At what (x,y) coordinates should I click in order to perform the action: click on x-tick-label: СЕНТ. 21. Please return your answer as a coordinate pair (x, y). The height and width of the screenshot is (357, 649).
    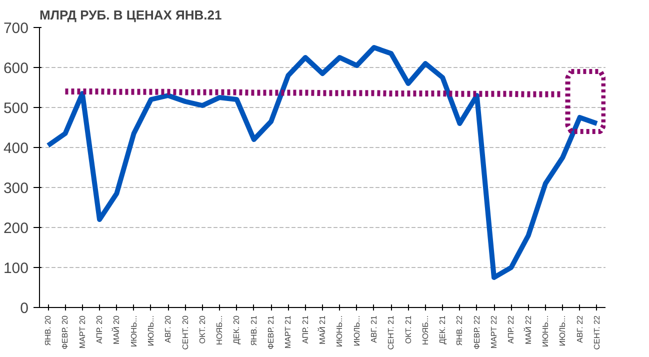
    Looking at the image, I should click on (391, 332).